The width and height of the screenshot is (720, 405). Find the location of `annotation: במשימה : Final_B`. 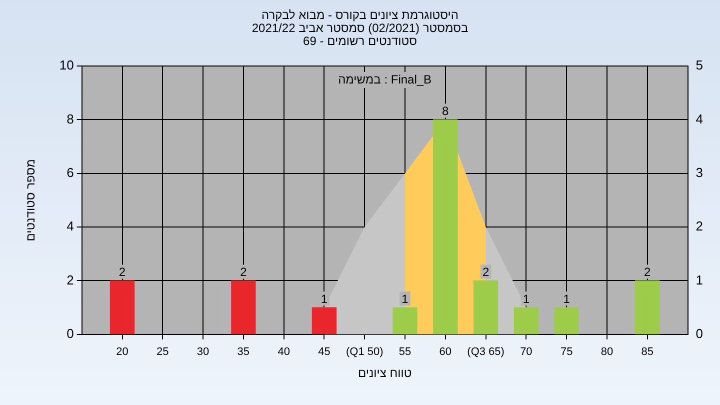

annotation: במשימה : Final_B is located at coordinates (385, 79).